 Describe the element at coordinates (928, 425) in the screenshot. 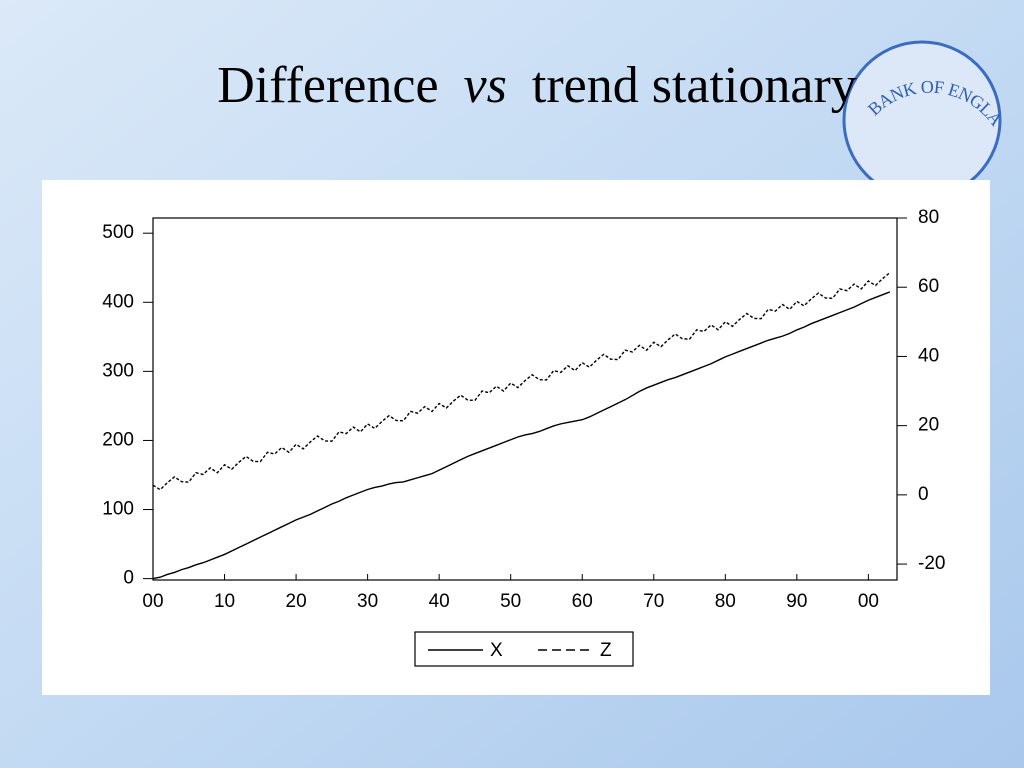

I see `y2-tick-label: 20` at that location.